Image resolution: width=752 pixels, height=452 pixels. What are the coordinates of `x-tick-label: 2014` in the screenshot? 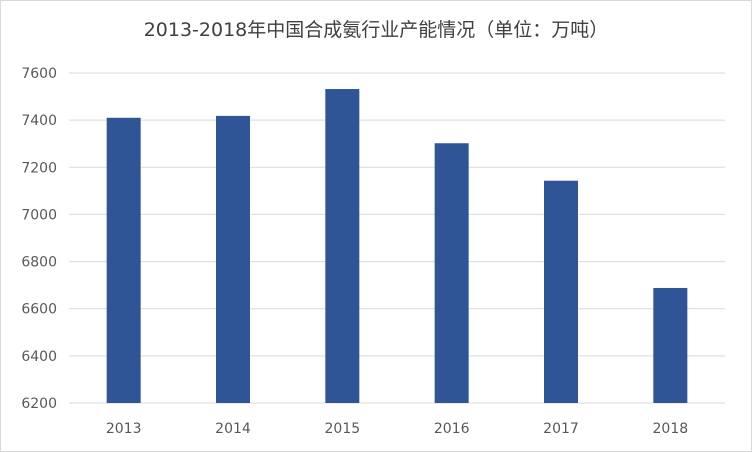 It's located at (233, 429).